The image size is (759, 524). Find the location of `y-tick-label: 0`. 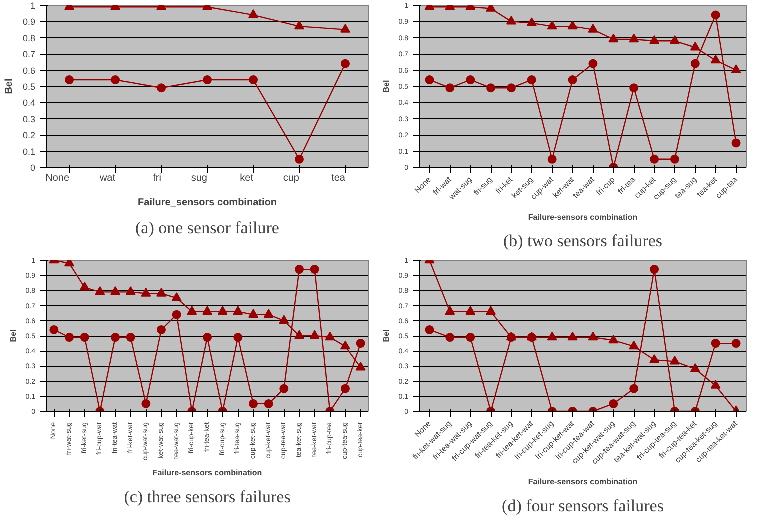

y-tick-label: 0 is located at coordinates (33, 168).